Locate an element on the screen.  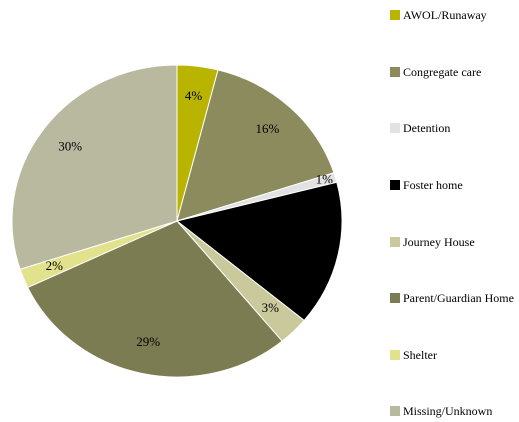
data-label: 3% is located at coordinates (271, 307).